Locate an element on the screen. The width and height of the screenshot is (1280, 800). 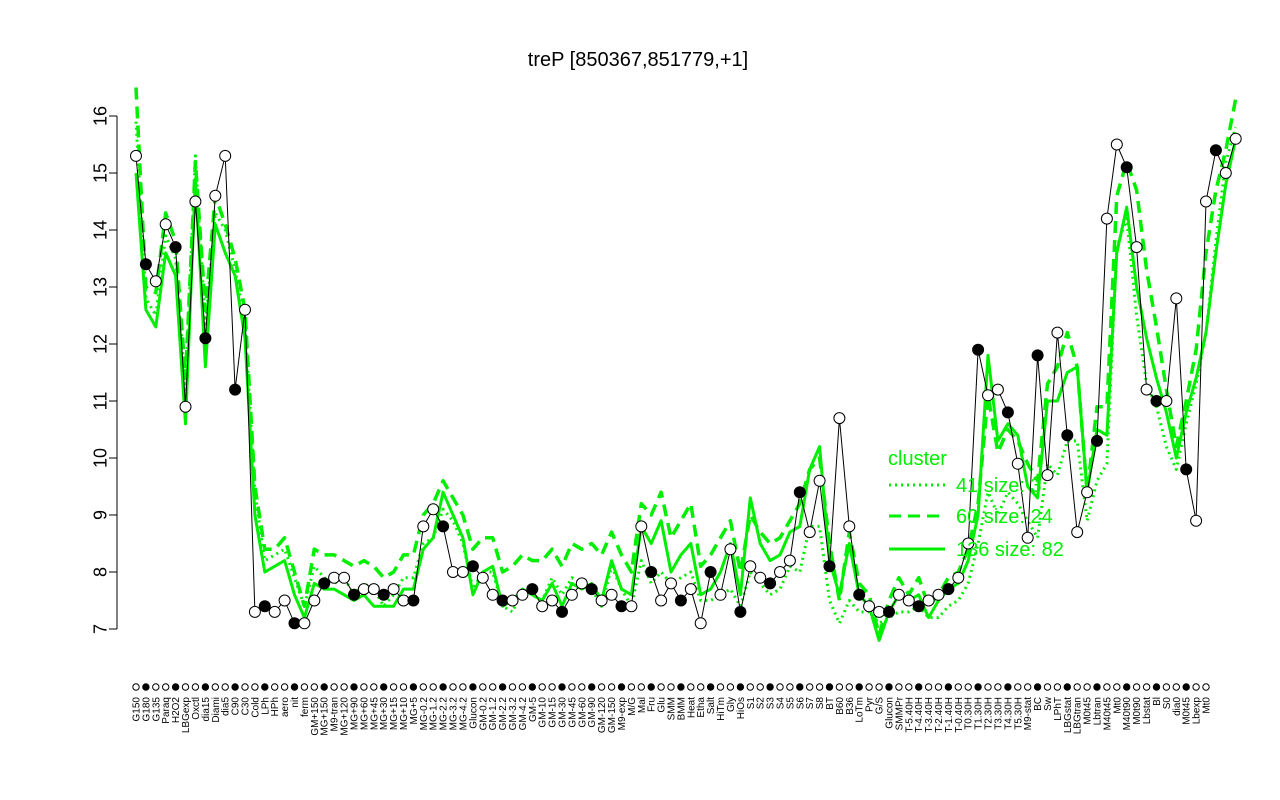
y-tick-label: 13 is located at coordinates (100, 287).